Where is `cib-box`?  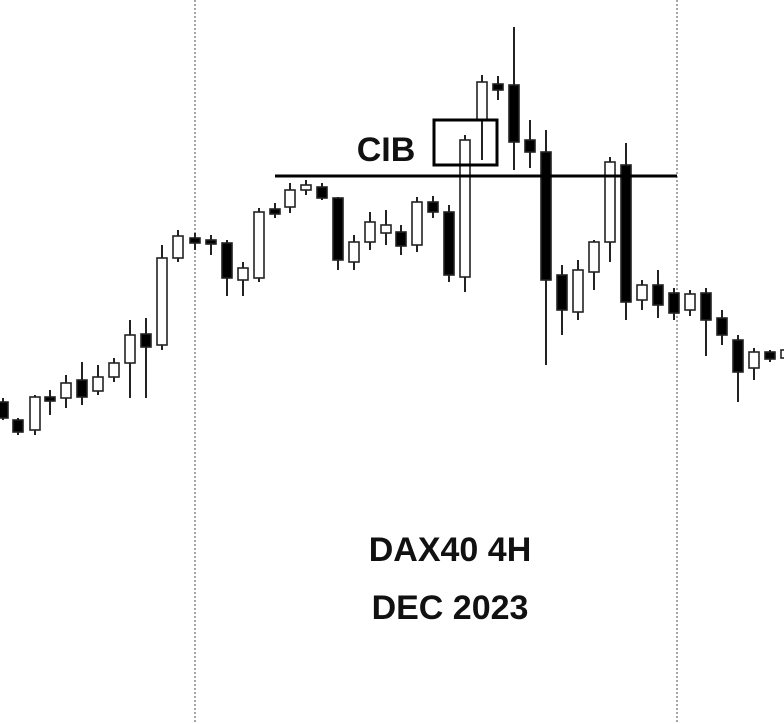 cib-box is located at coordinates (465, 142).